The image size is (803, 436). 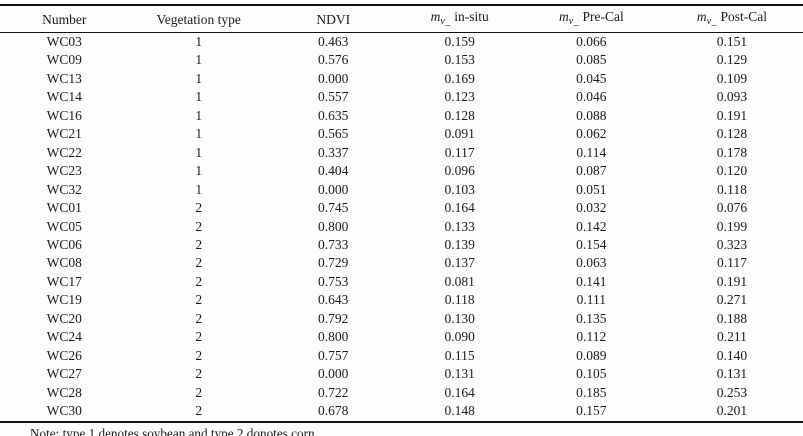 What do you see at coordinates (333, 152) in the screenshot?
I see `value-cell: 0.337` at bounding box center [333, 152].